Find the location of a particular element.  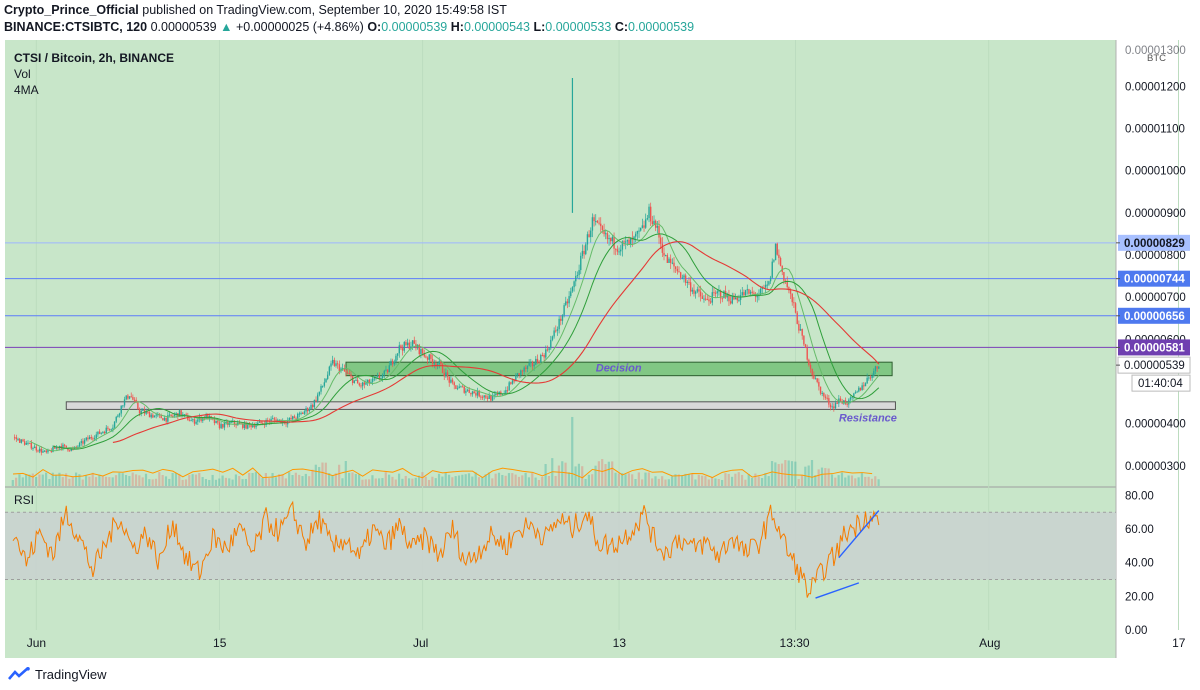

author-name: Crypto_Prince_Official is located at coordinates (71, 10).